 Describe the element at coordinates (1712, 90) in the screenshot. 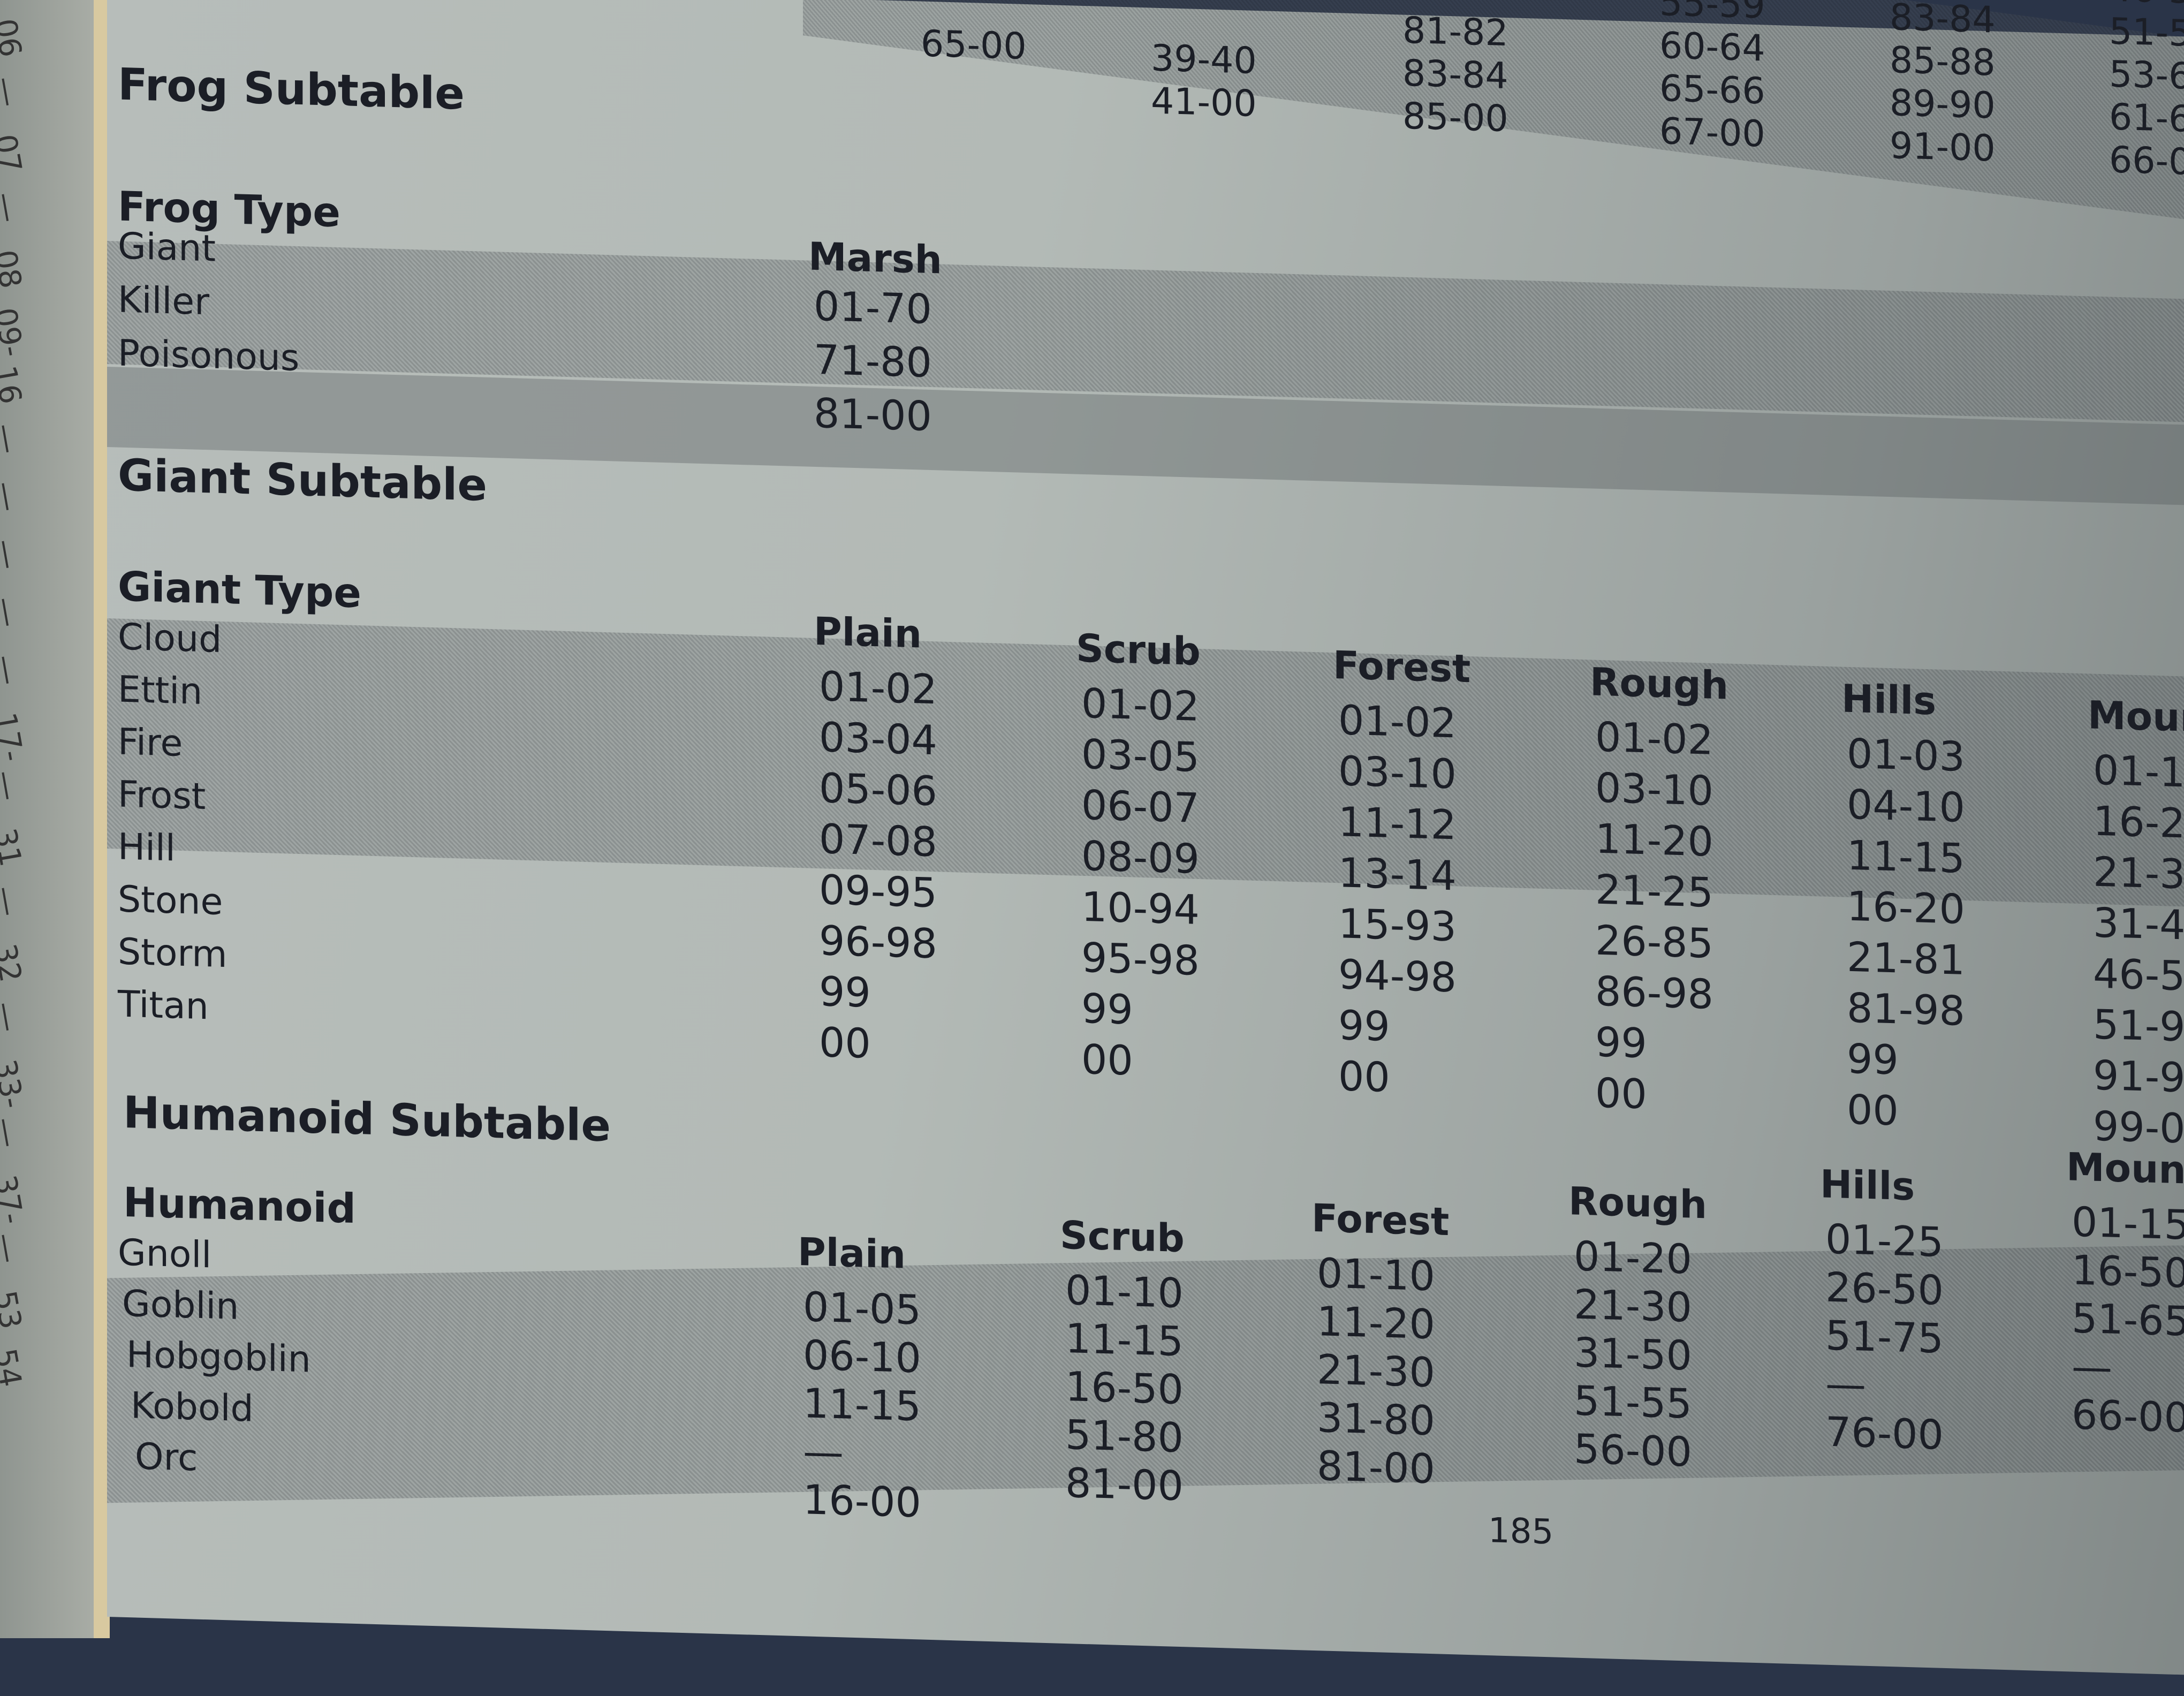

I see `table-cell: 65-66` at that location.